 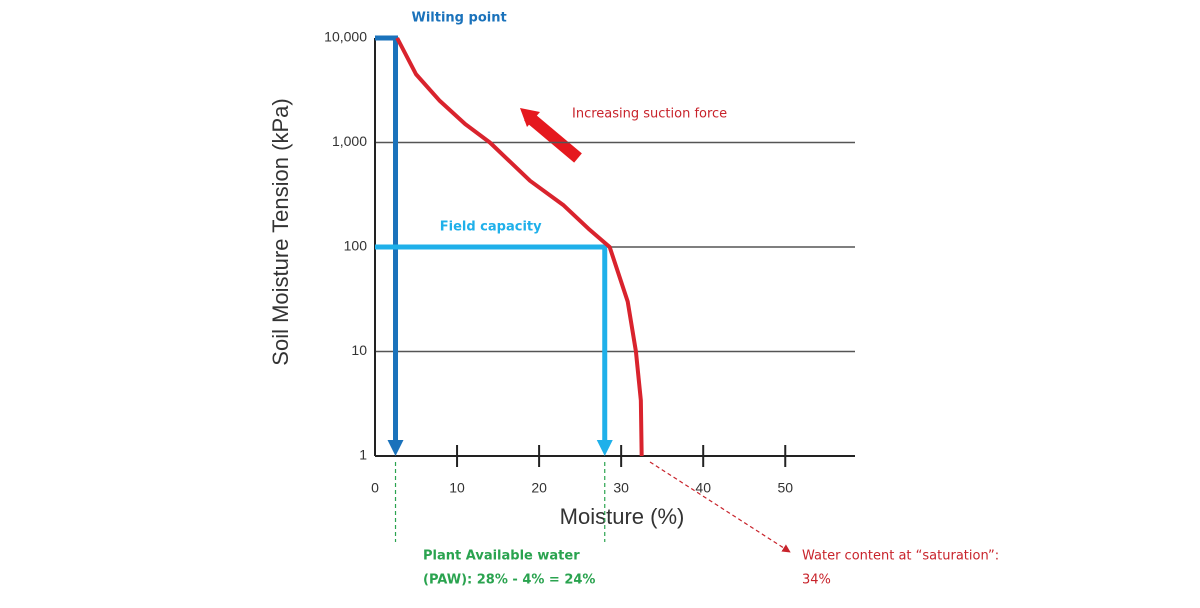 I want to click on x-axis-title: Moisture (%), so click(x=622, y=516).